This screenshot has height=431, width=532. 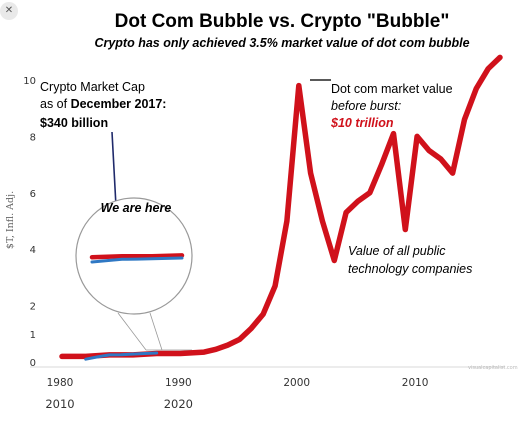 What do you see at coordinates (366, 106) in the screenshot?
I see `peak-line2: before burst:` at bounding box center [366, 106].